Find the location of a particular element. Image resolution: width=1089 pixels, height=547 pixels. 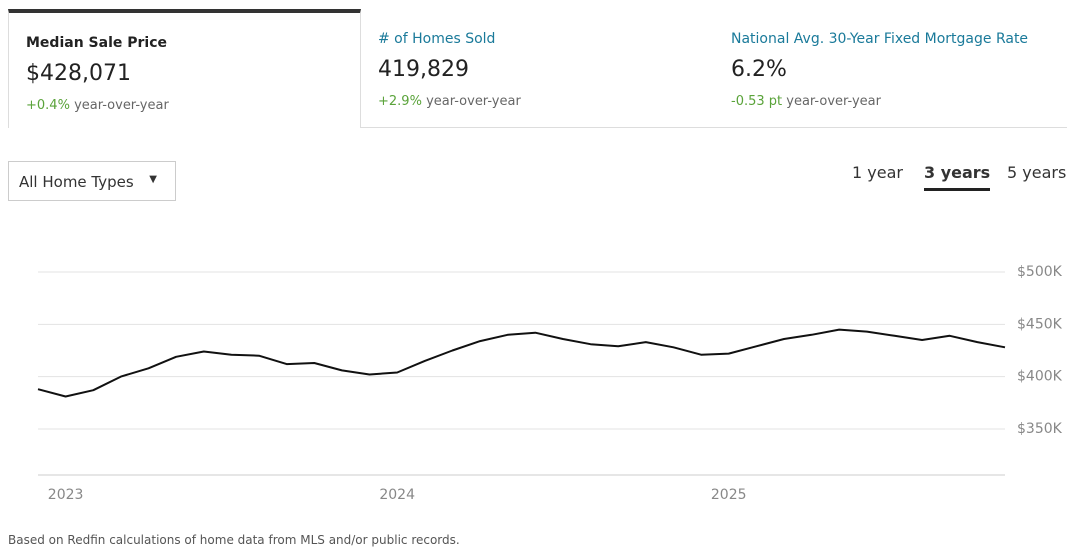

y-tick-label: $350K is located at coordinates (1040, 429).